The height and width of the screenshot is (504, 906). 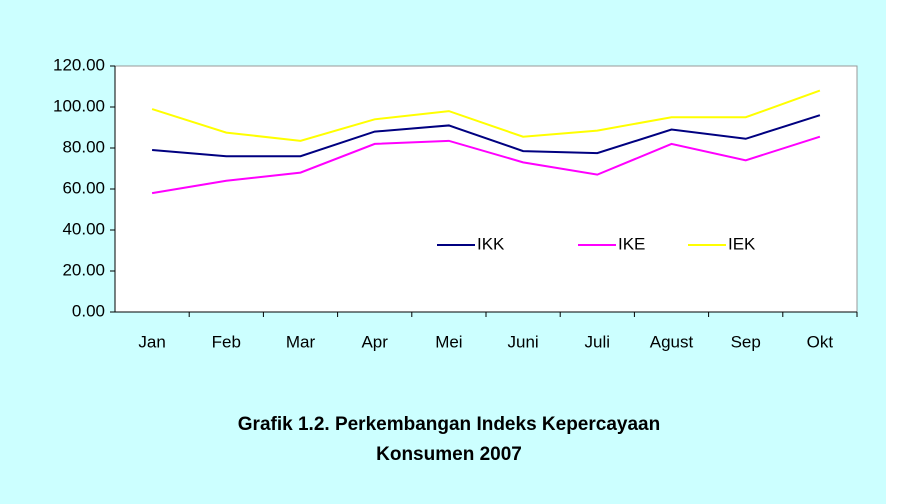 I want to click on x-tick-label: Mei, so click(x=448, y=341).